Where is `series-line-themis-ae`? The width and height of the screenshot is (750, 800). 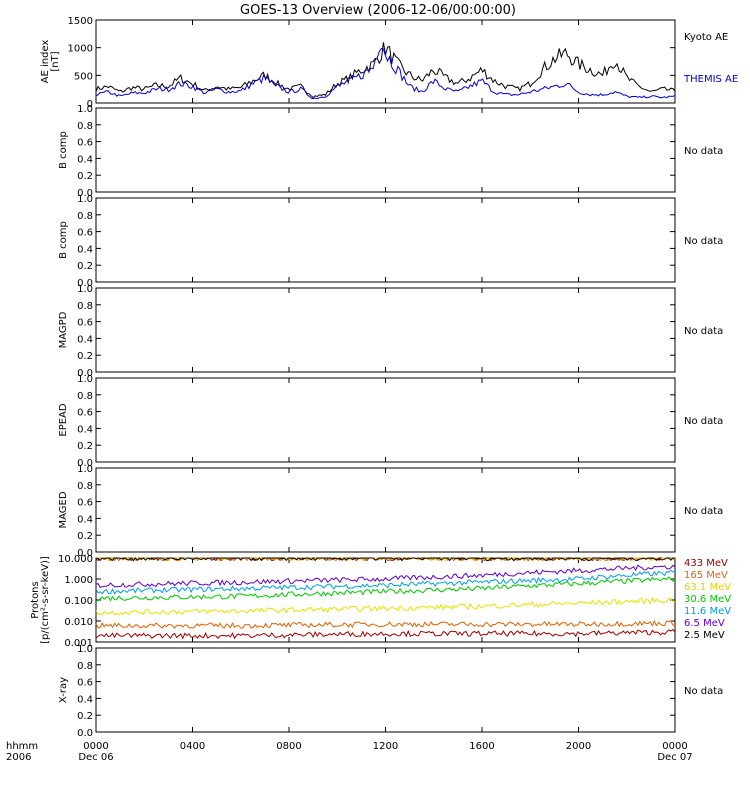 series-line-themis-ae is located at coordinates (385, 73).